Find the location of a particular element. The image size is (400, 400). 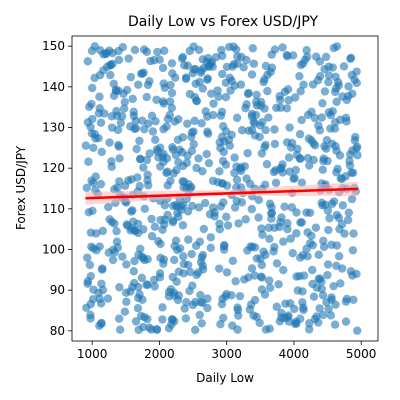

x-axis-ticks: 1000 2000 3000 4000 5000 is located at coordinates (226, 351).